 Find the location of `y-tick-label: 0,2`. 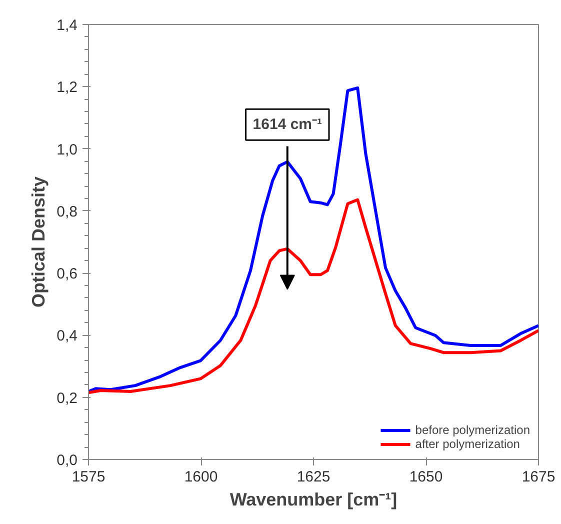

y-tick-label: 0,2 is located at coordinates (67, 398).